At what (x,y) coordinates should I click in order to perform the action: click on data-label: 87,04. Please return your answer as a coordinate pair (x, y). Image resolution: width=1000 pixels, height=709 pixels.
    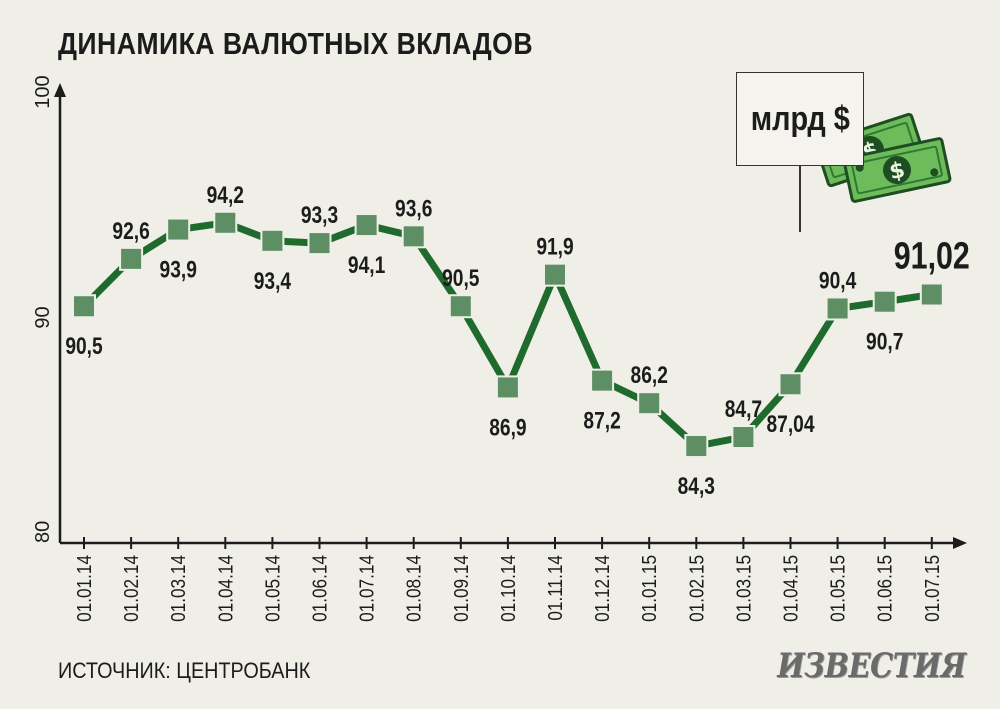
    Looking at the image, I should click on (790, 424).